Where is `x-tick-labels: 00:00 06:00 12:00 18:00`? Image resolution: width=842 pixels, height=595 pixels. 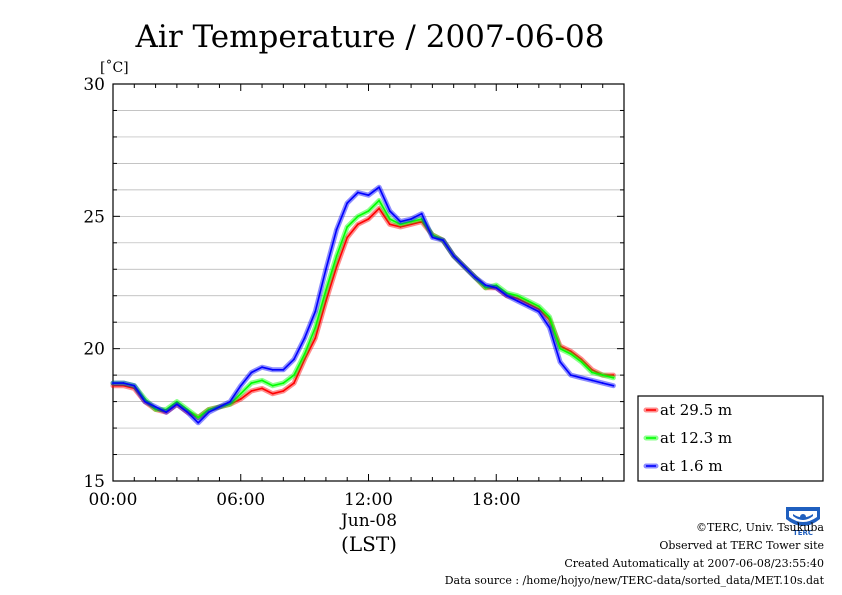
x-tick-labels: 00:00 06:00 12:00 18:00 is located at coordinates (305, 500).